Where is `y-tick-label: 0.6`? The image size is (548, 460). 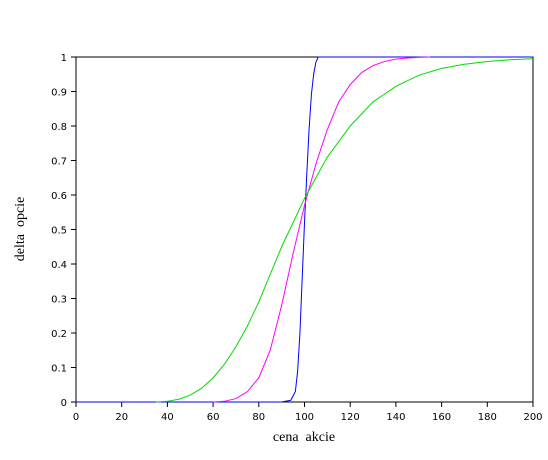
y-tick-label: 0.6 is located at coordinates (59, 196).